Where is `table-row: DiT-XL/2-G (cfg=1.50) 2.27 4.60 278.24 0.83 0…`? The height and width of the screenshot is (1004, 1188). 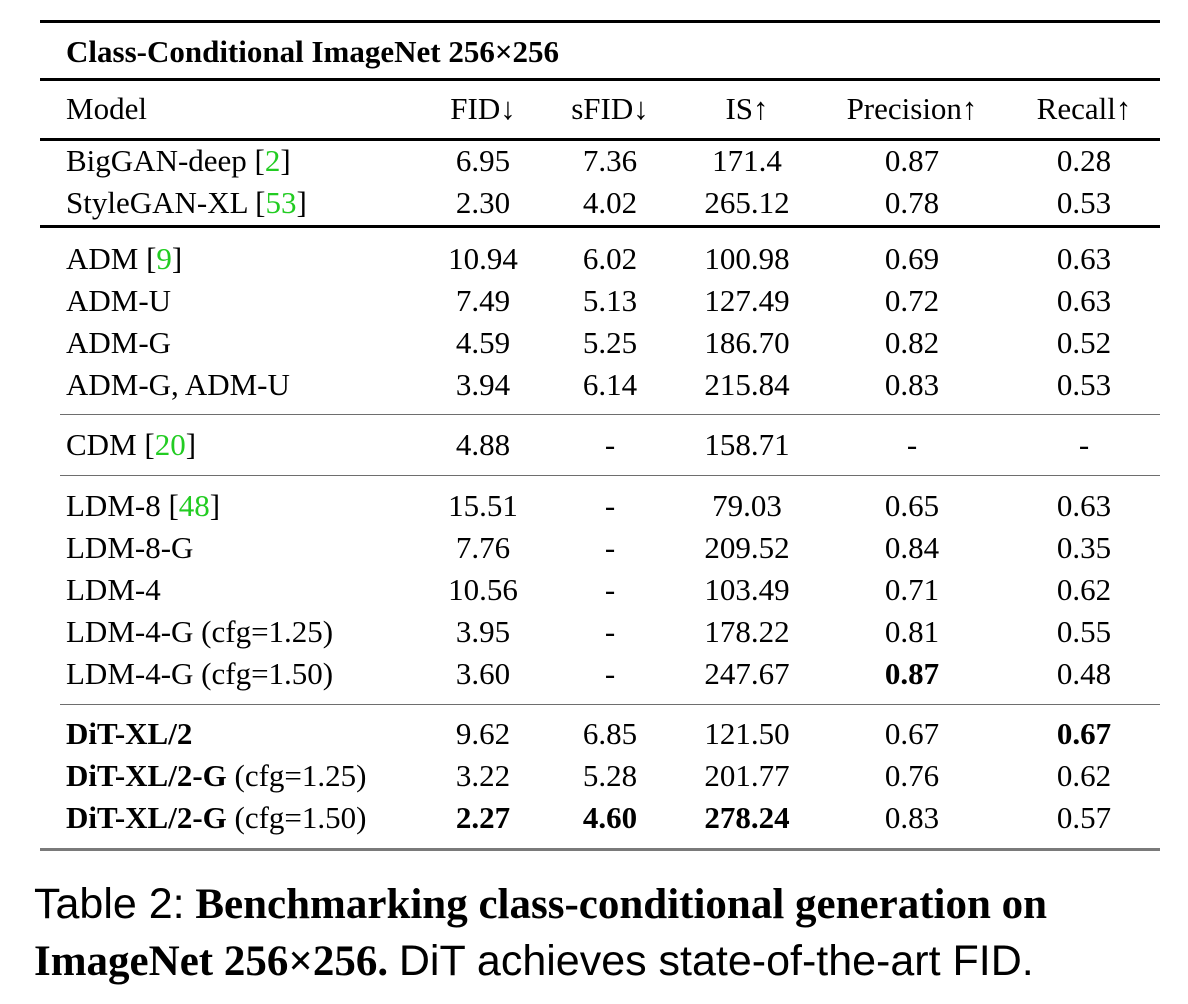 table-row: DiT-XL/2-G (cfg=1.50) 2.27 4.60 278.24 0.83 0… is located at coordinates (600, 818).